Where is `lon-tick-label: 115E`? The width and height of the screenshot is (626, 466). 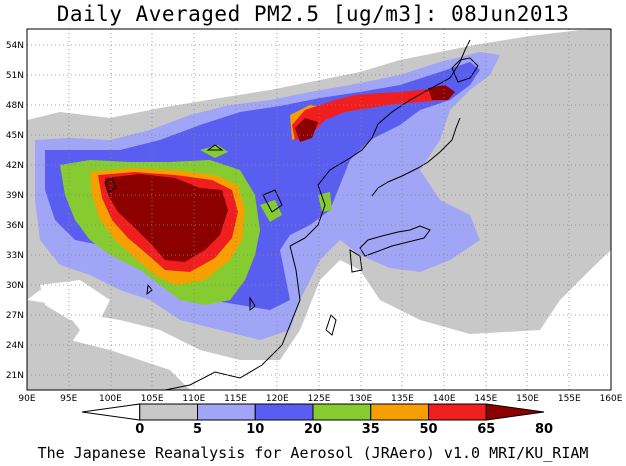
lon-tick-label: 115E is located at coordinates (235, 399).